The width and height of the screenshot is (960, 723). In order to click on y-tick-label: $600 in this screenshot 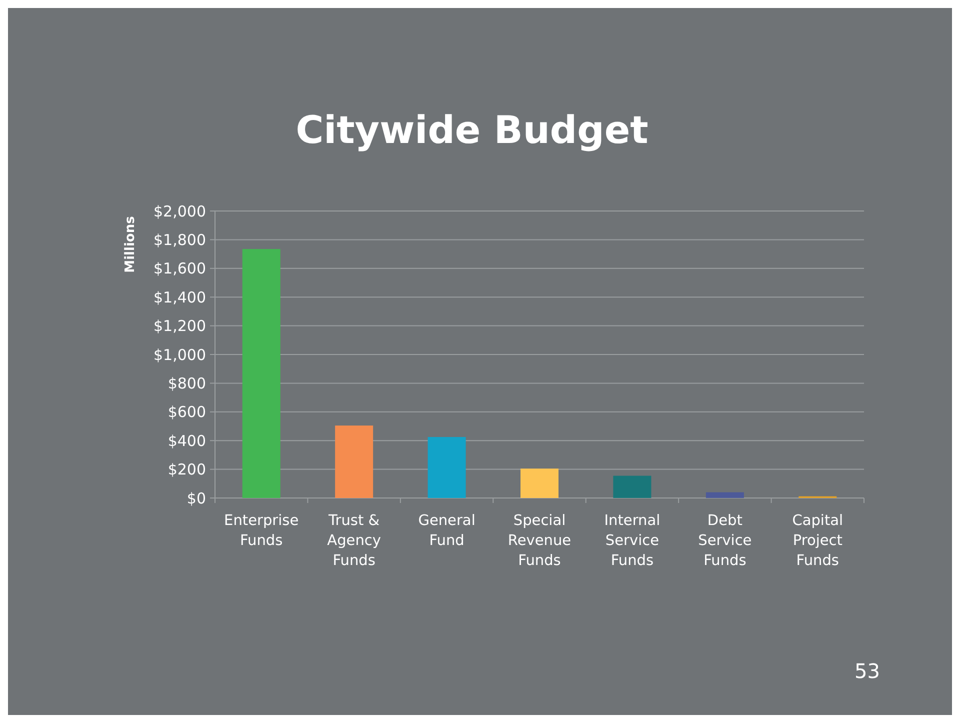, I will do `click(187, 412)`.